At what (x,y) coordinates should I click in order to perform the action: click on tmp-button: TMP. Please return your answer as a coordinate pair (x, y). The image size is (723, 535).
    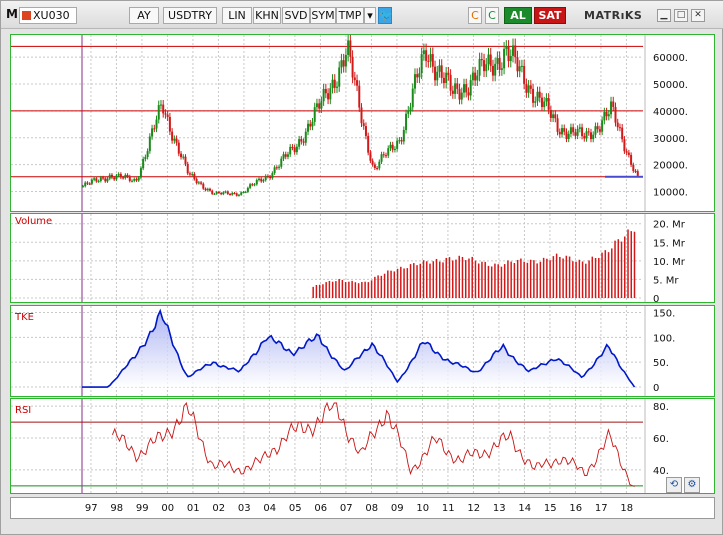
    Looking at the image, I should click on (350, 15).